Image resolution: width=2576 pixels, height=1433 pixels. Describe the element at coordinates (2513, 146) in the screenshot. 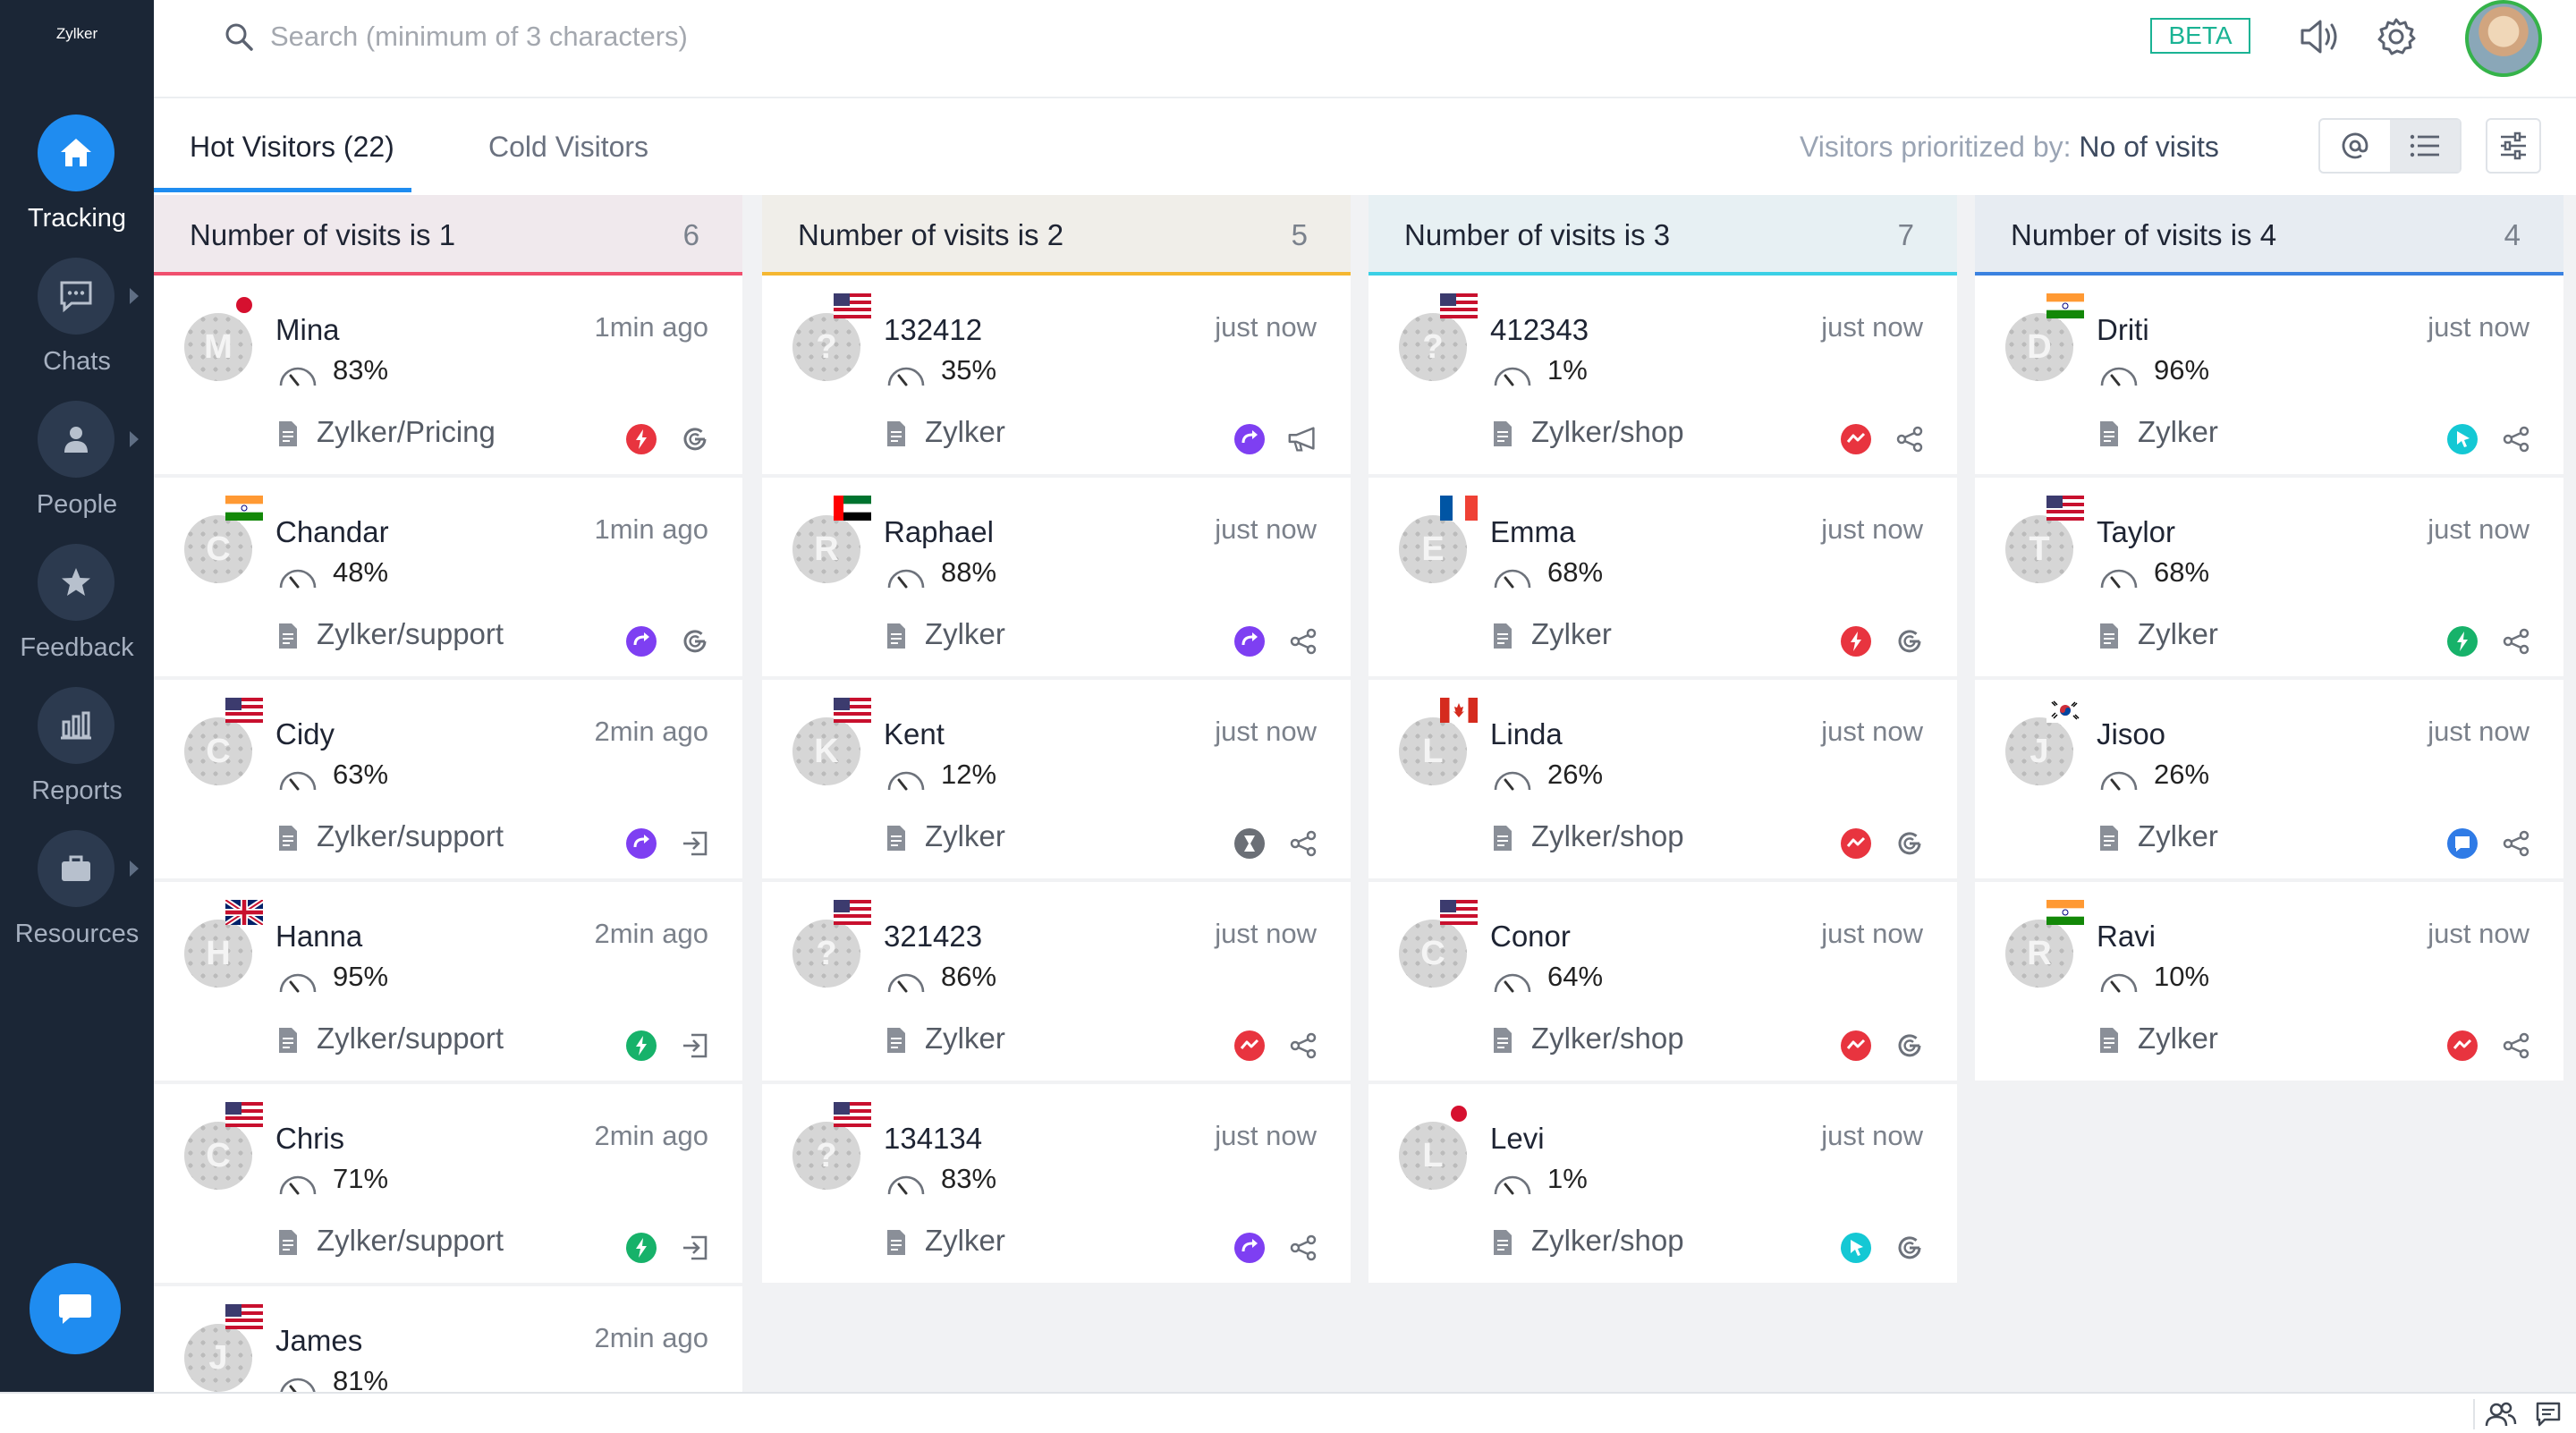

I see `filter-settings-button` at that location.